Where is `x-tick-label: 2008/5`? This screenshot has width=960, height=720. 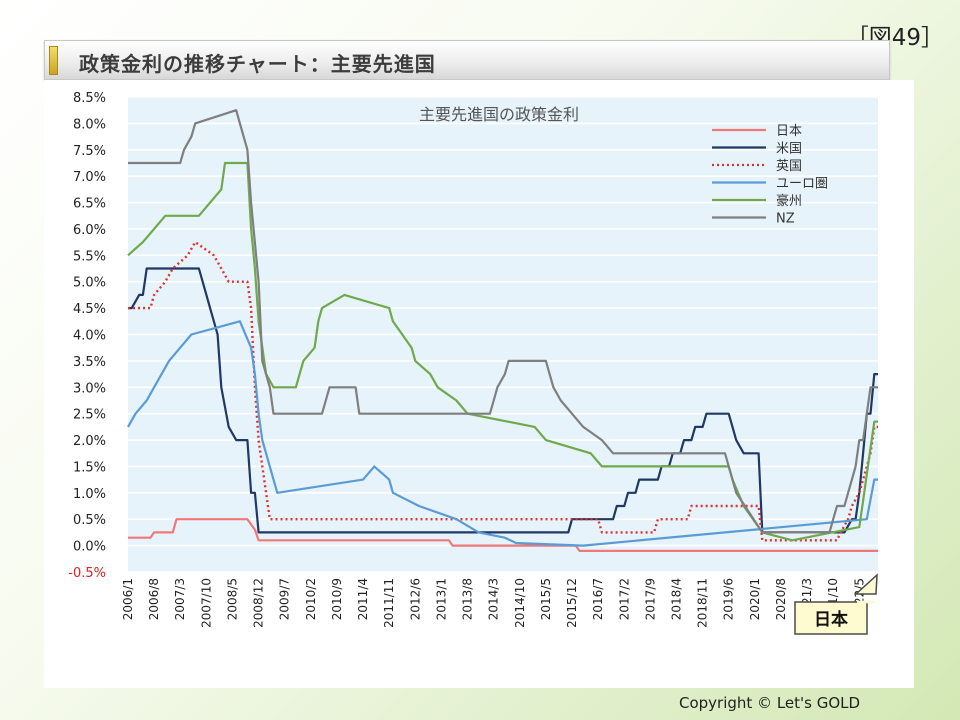 x-tick-label: 2008/5 is located at coordinates (232, 599).